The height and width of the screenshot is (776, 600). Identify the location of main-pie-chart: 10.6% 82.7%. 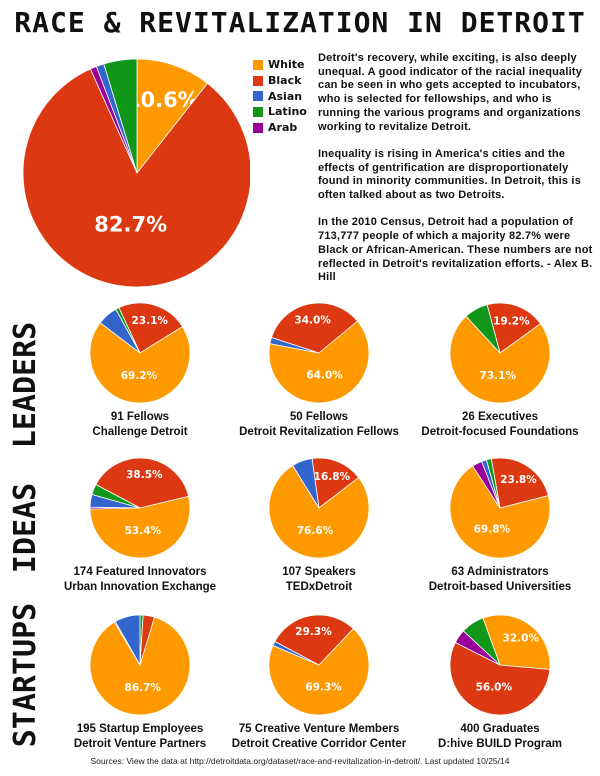
(136, 173).